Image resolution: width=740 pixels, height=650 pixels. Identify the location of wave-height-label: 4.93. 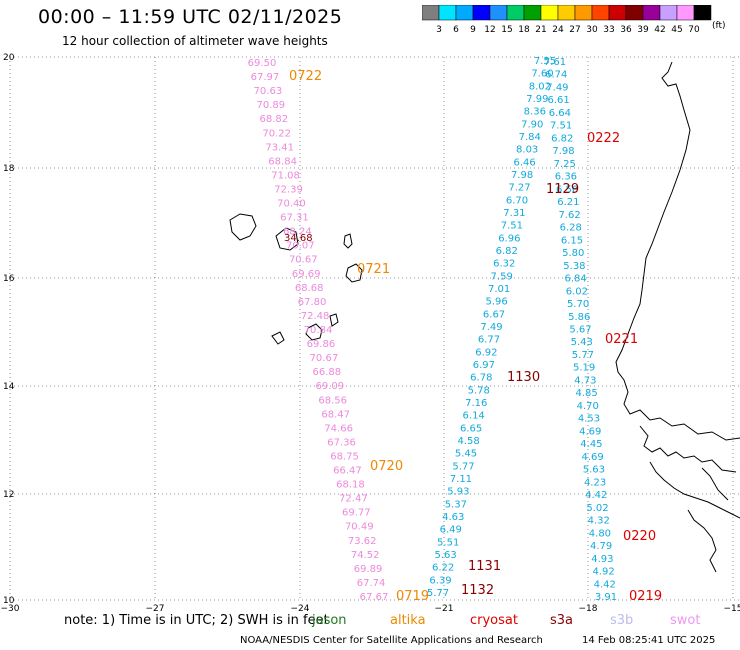
(602, 559).